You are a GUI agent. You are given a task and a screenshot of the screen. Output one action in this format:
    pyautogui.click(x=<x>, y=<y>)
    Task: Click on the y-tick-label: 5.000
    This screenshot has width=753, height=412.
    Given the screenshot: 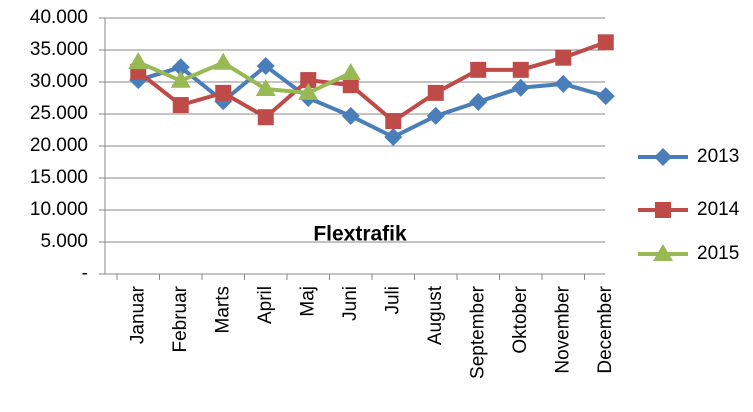 What is the action you would take?
    pyautogui.click(x=64, y=241)
    